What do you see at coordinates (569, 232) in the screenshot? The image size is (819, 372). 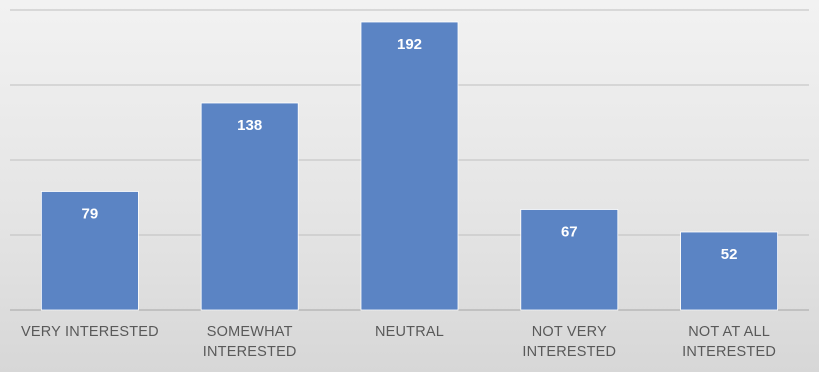 I see `data-label: 67` at bounding box center [569, 232].